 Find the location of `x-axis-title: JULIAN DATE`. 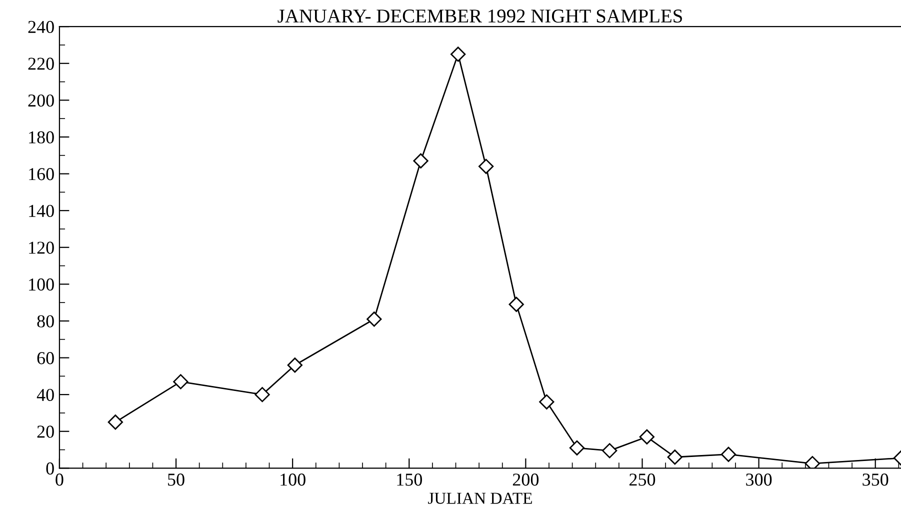

x-axis-title: JULIAN DATE is located at coordinates (480, 498).